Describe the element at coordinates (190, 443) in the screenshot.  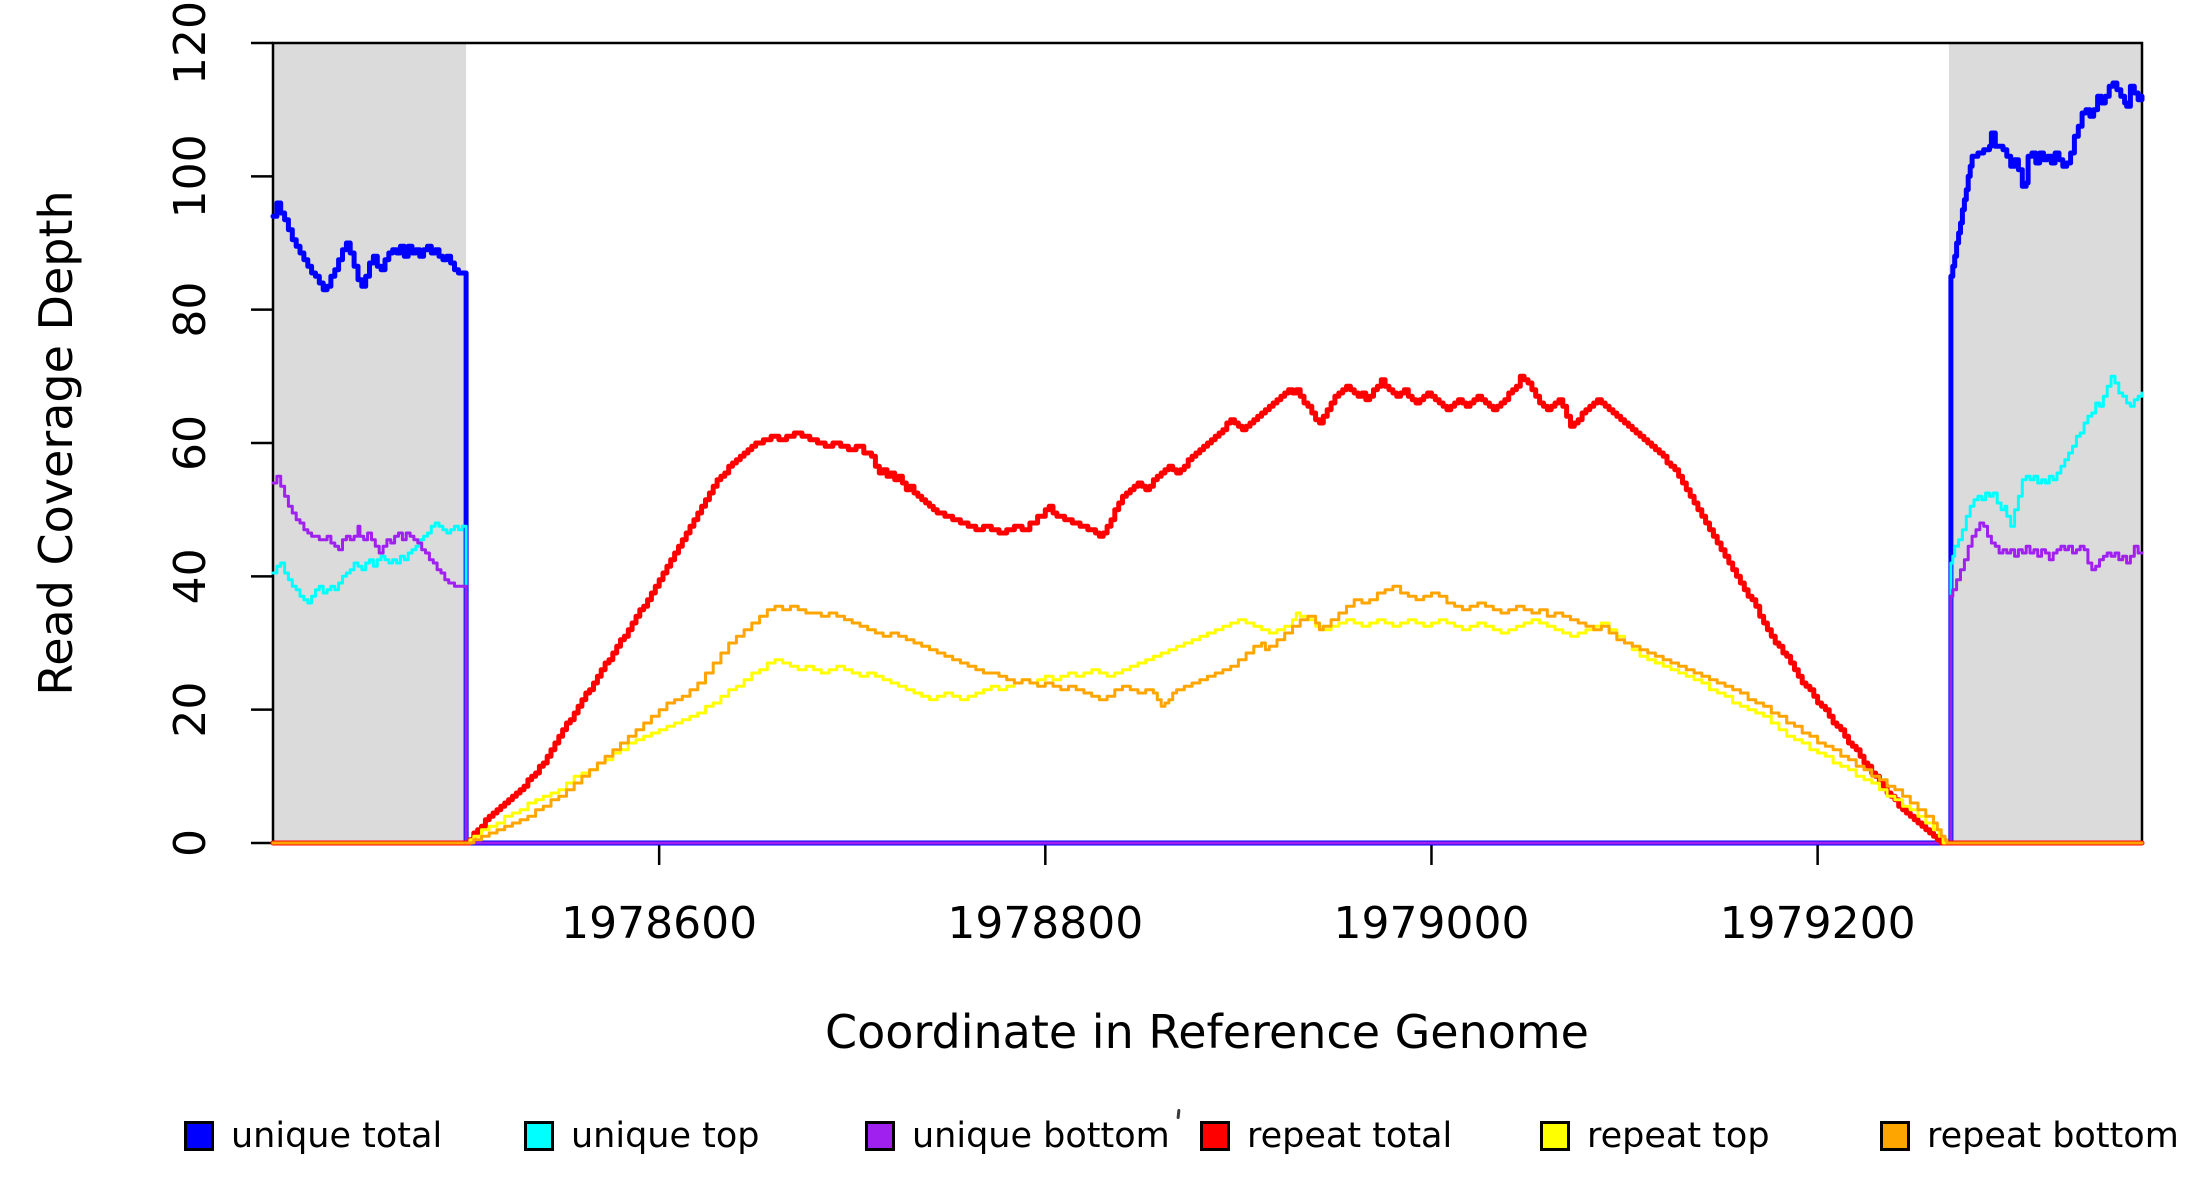
I see `y-tick-label: 60` at that location.